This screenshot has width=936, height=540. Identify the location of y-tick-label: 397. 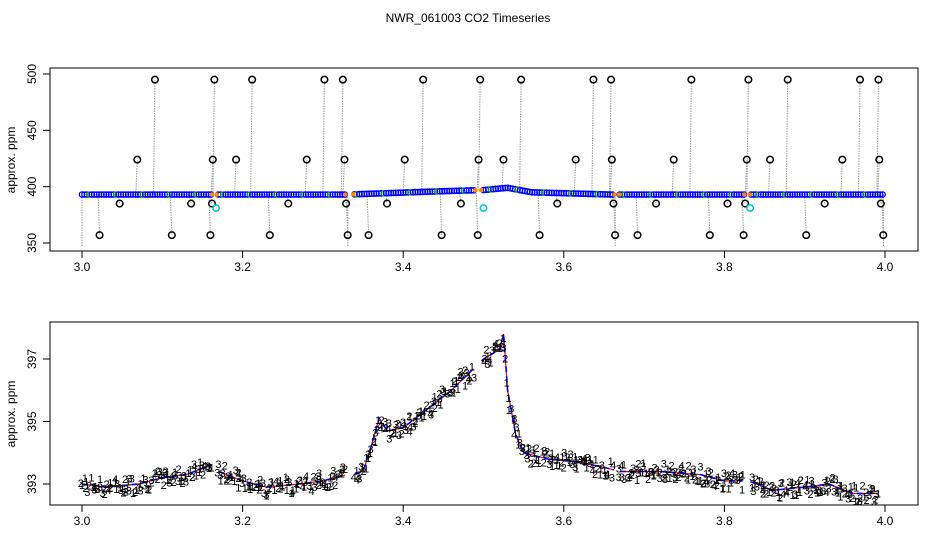
(32, 359).